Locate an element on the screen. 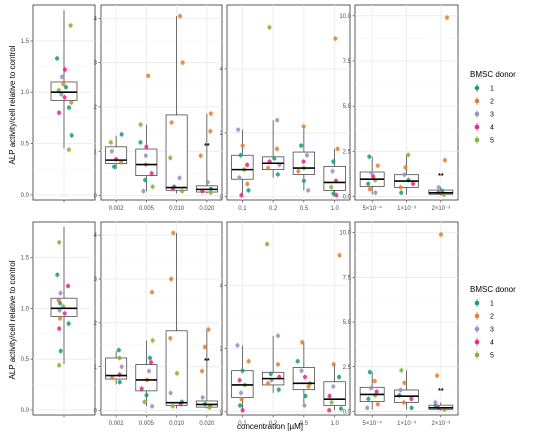  panel-background is located at coordinates (161, 102).